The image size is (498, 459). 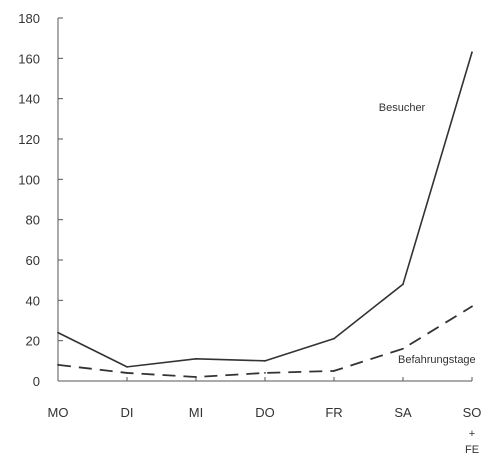 What do you see at coordinates (33, 341) in the screenshot?
I see `y-tick-label: 20` at bounding box center [33, 341].